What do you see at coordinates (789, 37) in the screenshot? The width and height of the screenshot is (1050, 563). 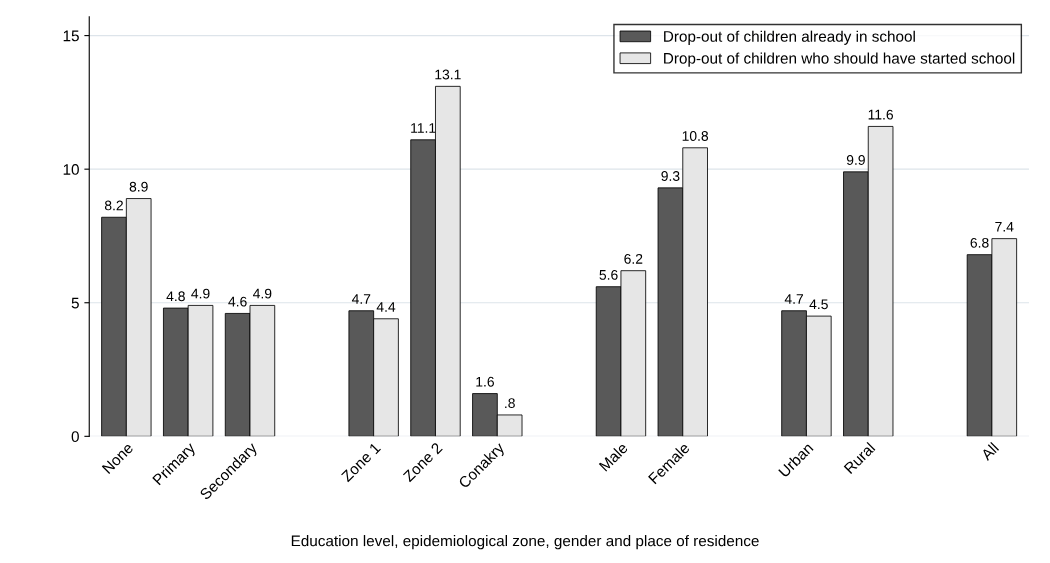 I see `legend-label: Drop-out of children already in school` at bounding box center [789, 37].